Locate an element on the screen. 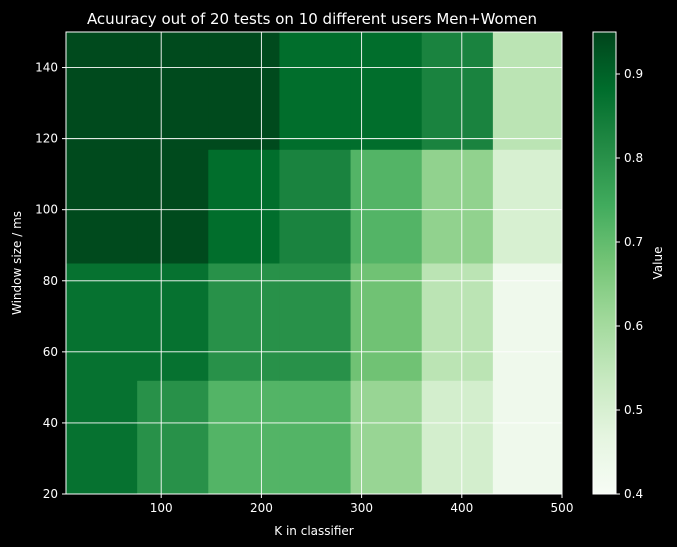 The image size is (677, 547). y-tick-label: 120 is located at coordinates (46, 139).